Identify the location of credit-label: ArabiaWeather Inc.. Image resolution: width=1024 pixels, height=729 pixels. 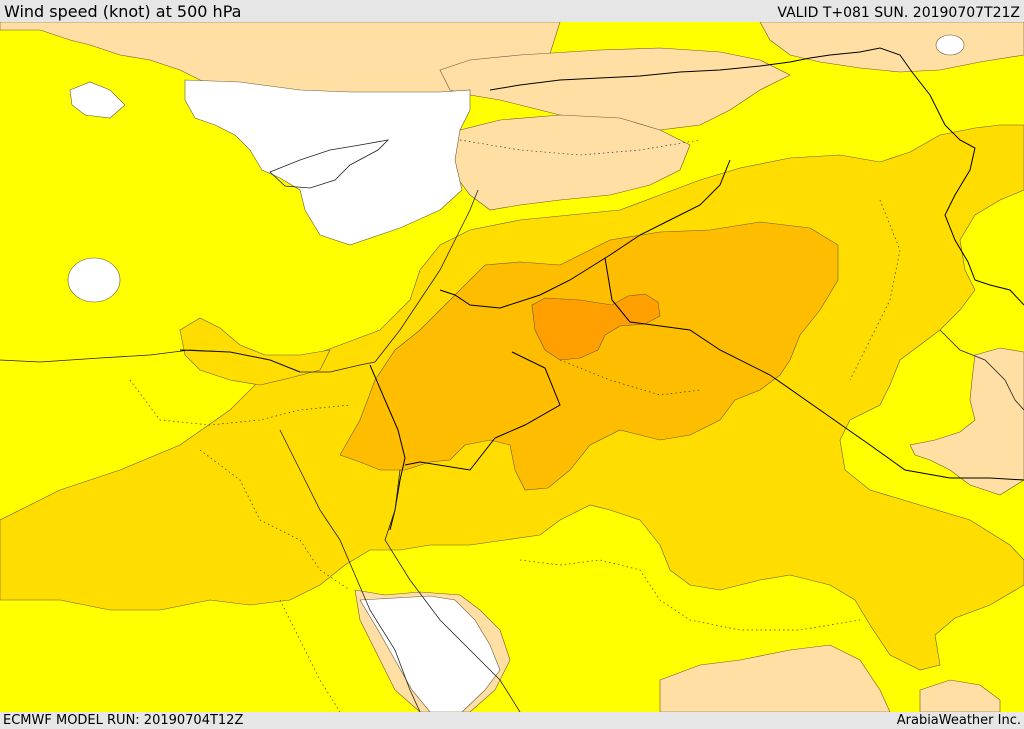
(958, 720).